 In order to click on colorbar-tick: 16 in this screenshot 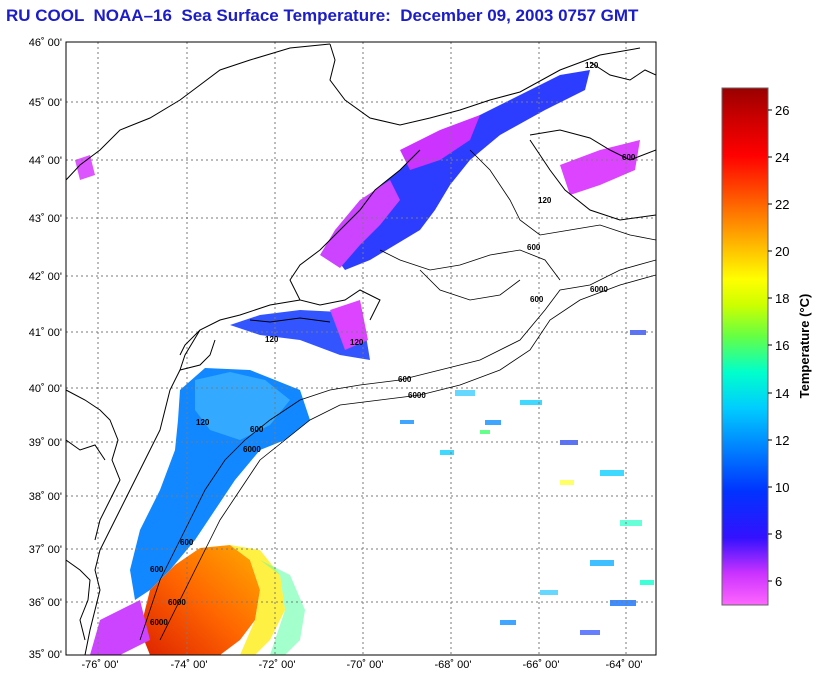, I will do `click(782, 345)`.